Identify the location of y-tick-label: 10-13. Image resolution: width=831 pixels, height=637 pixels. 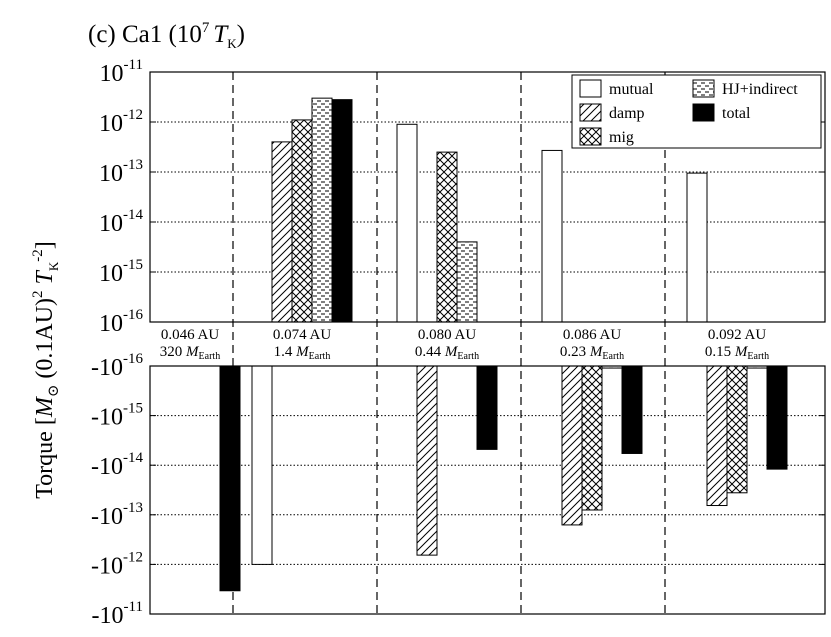
(121, 172).